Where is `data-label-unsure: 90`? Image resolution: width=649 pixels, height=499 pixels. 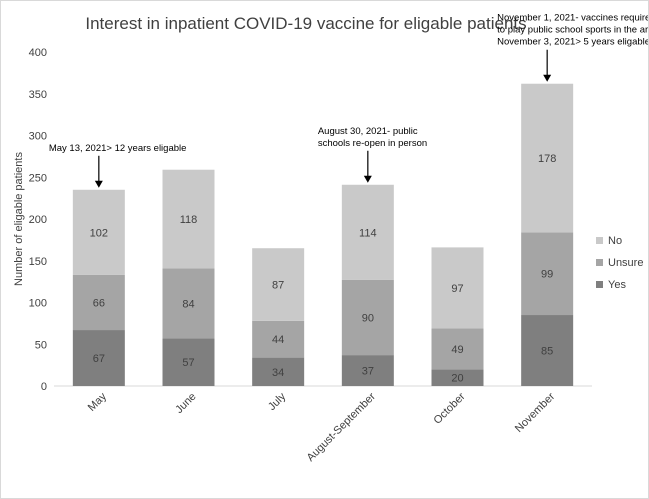
data-label-unsure: 90 is located at coordinates (368, 319).